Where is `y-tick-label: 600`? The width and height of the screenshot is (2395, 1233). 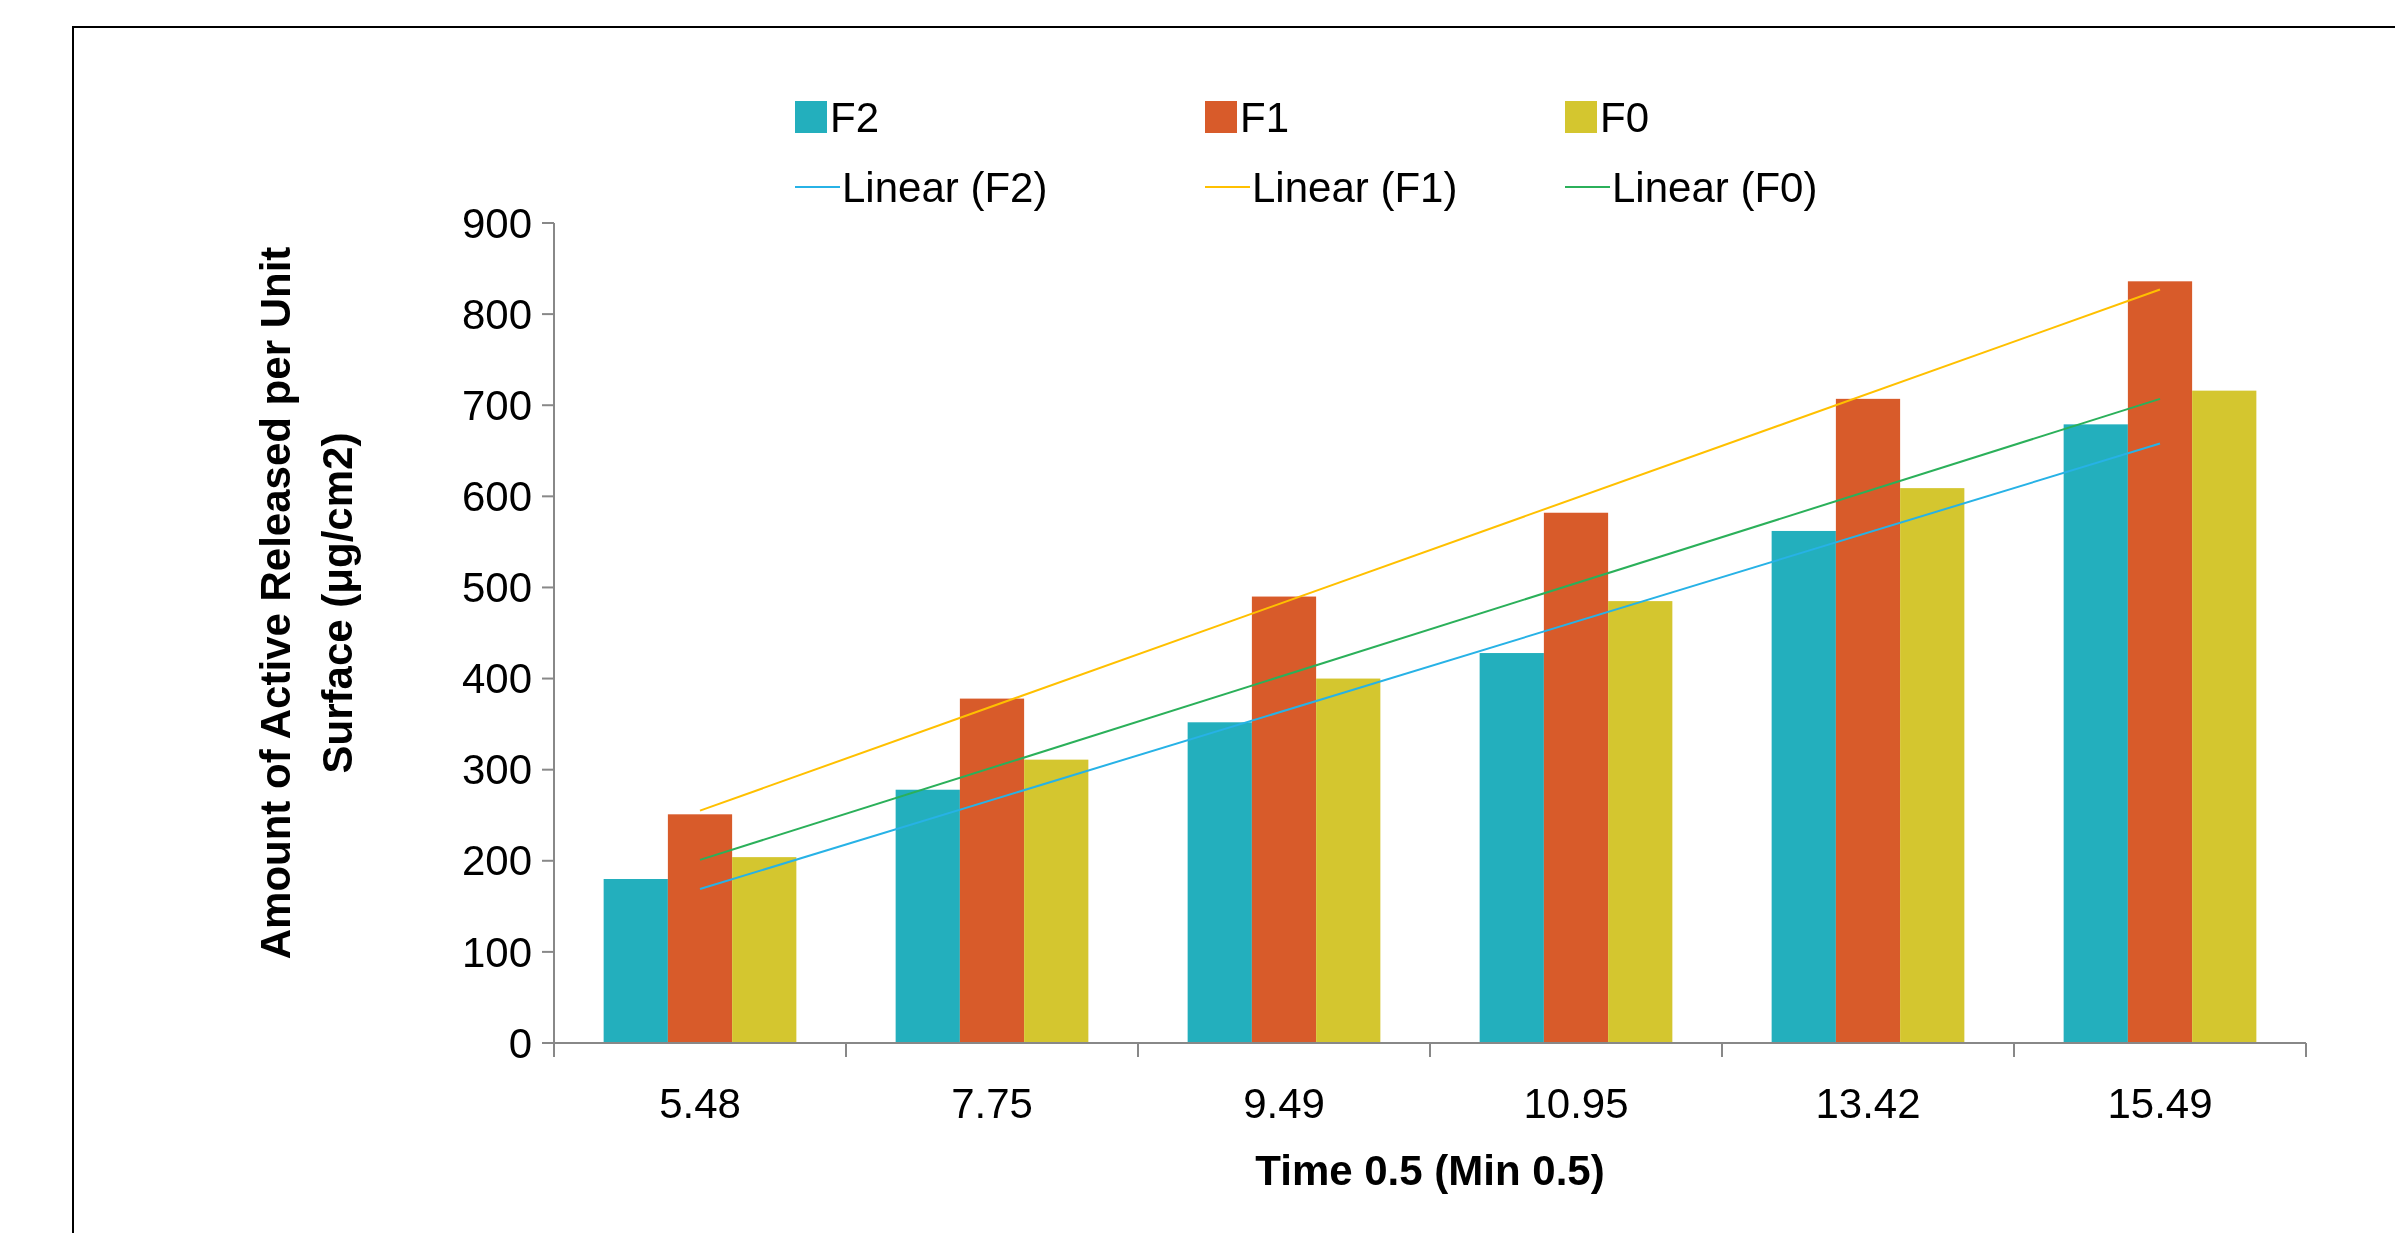
y-tick-label: 600 is located at coordinates (496, 497).